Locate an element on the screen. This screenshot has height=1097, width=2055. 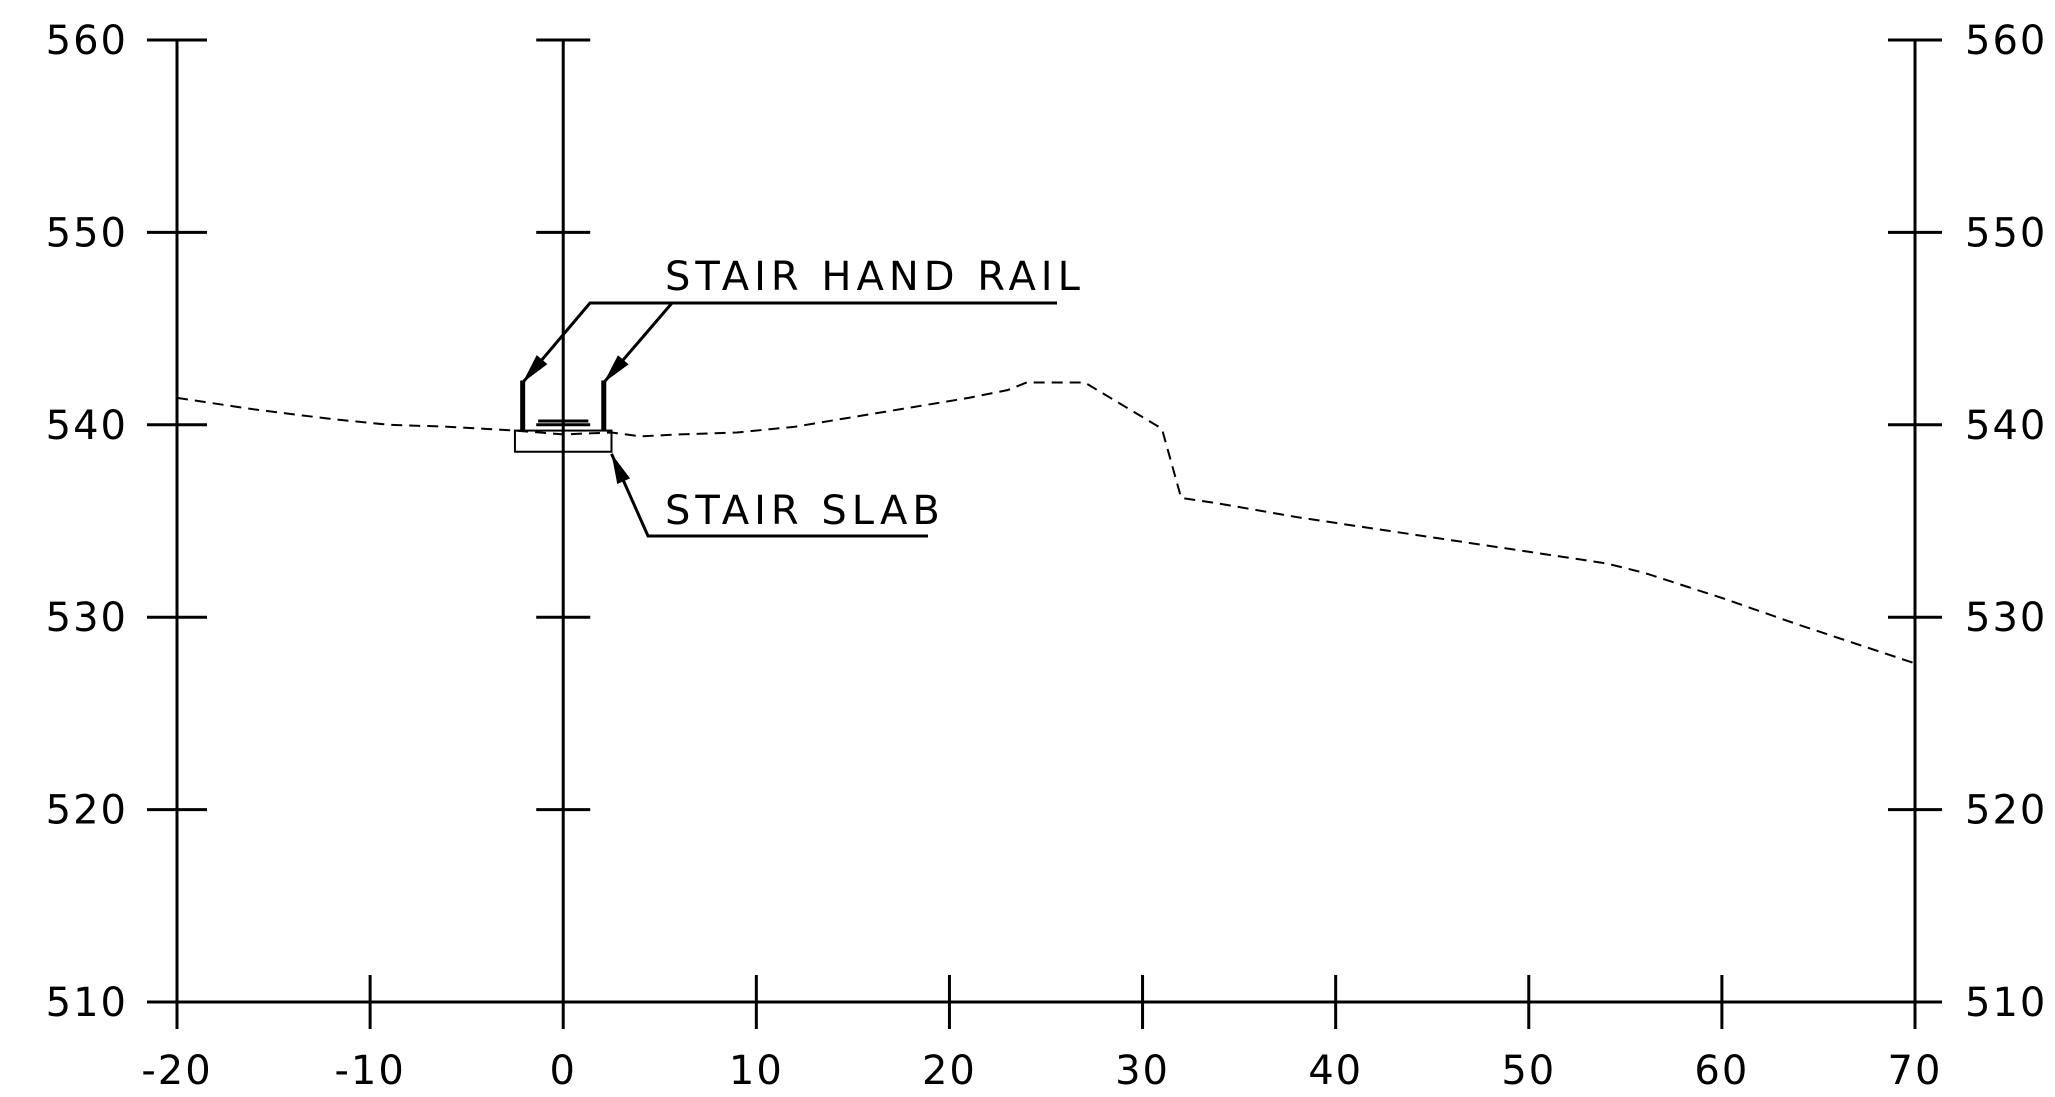
x-tick-label: 50 is located at coordinates (1528, 1070).